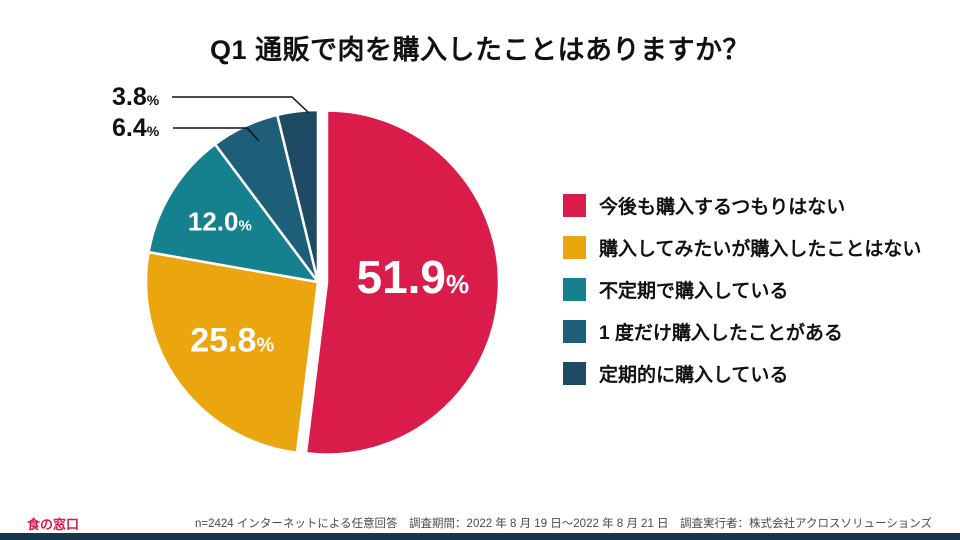 Image resolution: width=960 pixels, height=540 pixels. I want to click on brand-logo: 食の窓口, so click(53, 524).